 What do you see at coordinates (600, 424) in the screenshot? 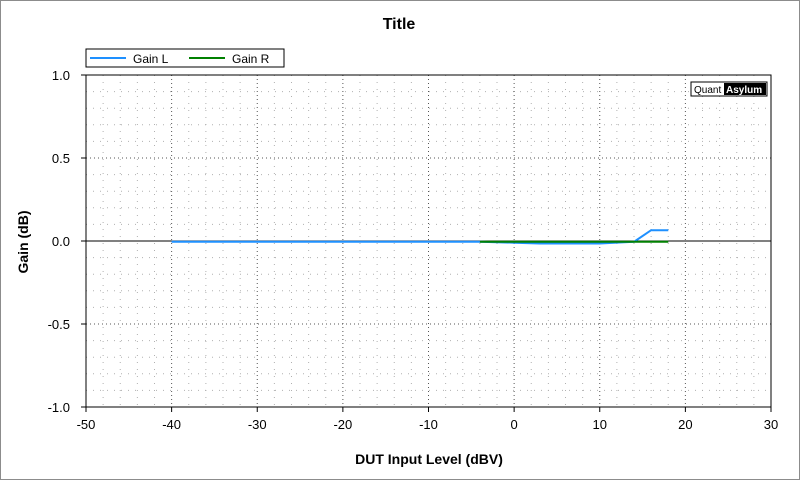
I see `x-tick-label: 10` at bounding box center [600, 424].